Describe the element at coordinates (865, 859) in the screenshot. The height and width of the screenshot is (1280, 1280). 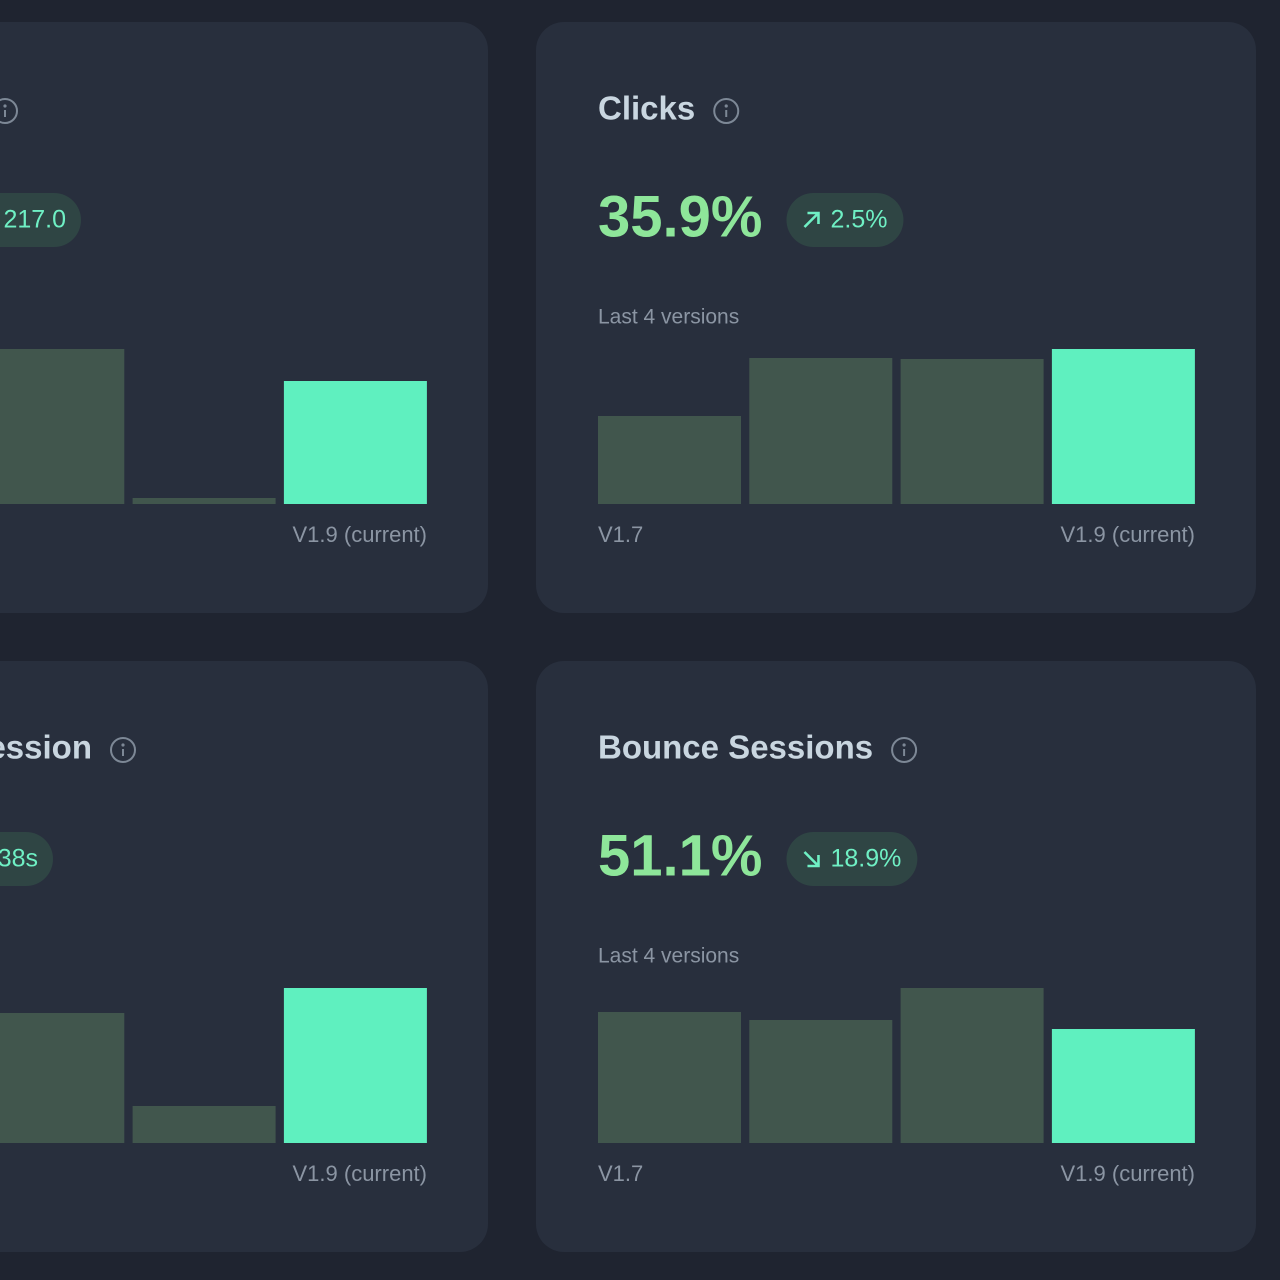
I see `badge-text: 18.9%` at that location.